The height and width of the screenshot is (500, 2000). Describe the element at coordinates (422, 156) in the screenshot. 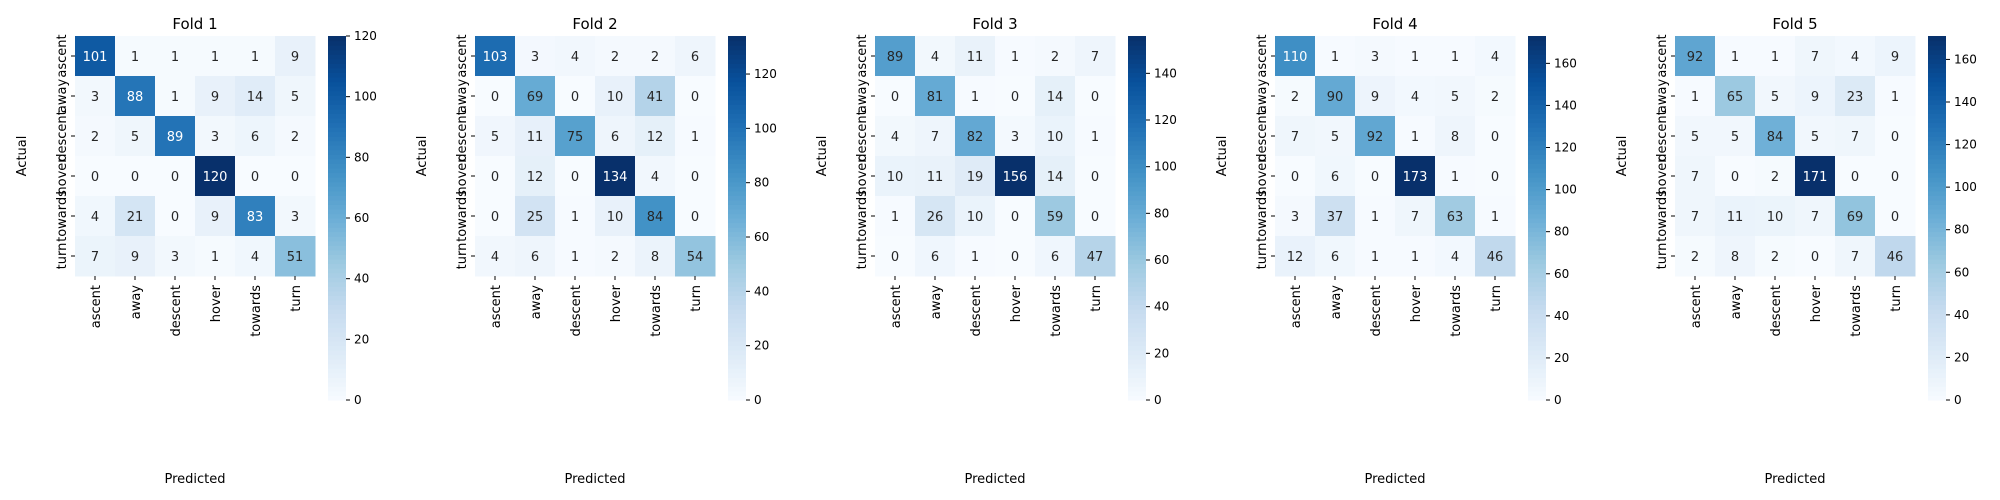

I see `y-axis-label: Actual` at that location.